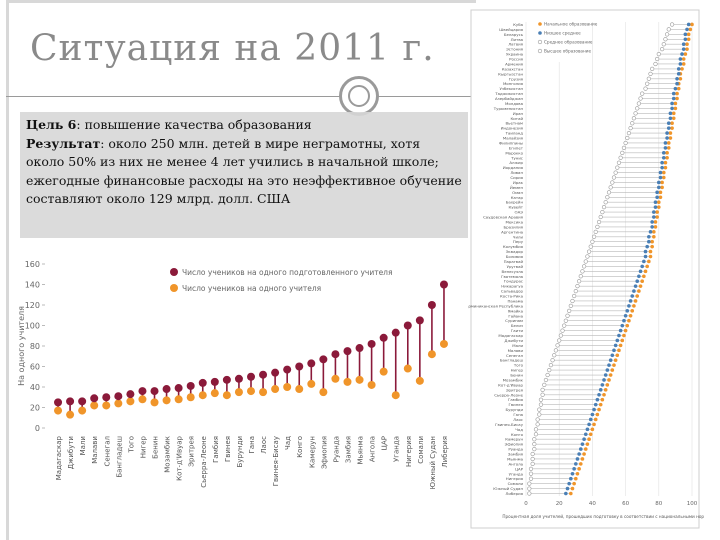 This screenshot has height=540, width=720. I want to click on country-label: Бахрейн, so click(515, 202).